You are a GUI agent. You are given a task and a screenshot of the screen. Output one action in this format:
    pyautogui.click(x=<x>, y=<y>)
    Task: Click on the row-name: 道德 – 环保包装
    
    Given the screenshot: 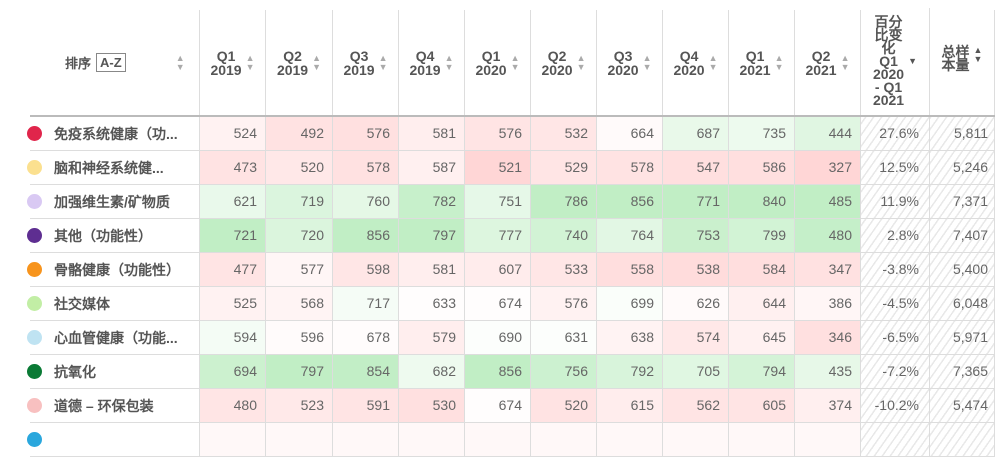 What is the action you would take?
    pyautogui.click(x=104, y=405)
    